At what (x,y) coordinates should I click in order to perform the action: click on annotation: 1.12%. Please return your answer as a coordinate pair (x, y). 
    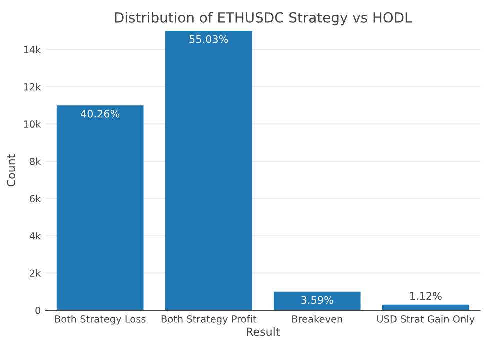
    Looking at the image, I should click on (426, 296).